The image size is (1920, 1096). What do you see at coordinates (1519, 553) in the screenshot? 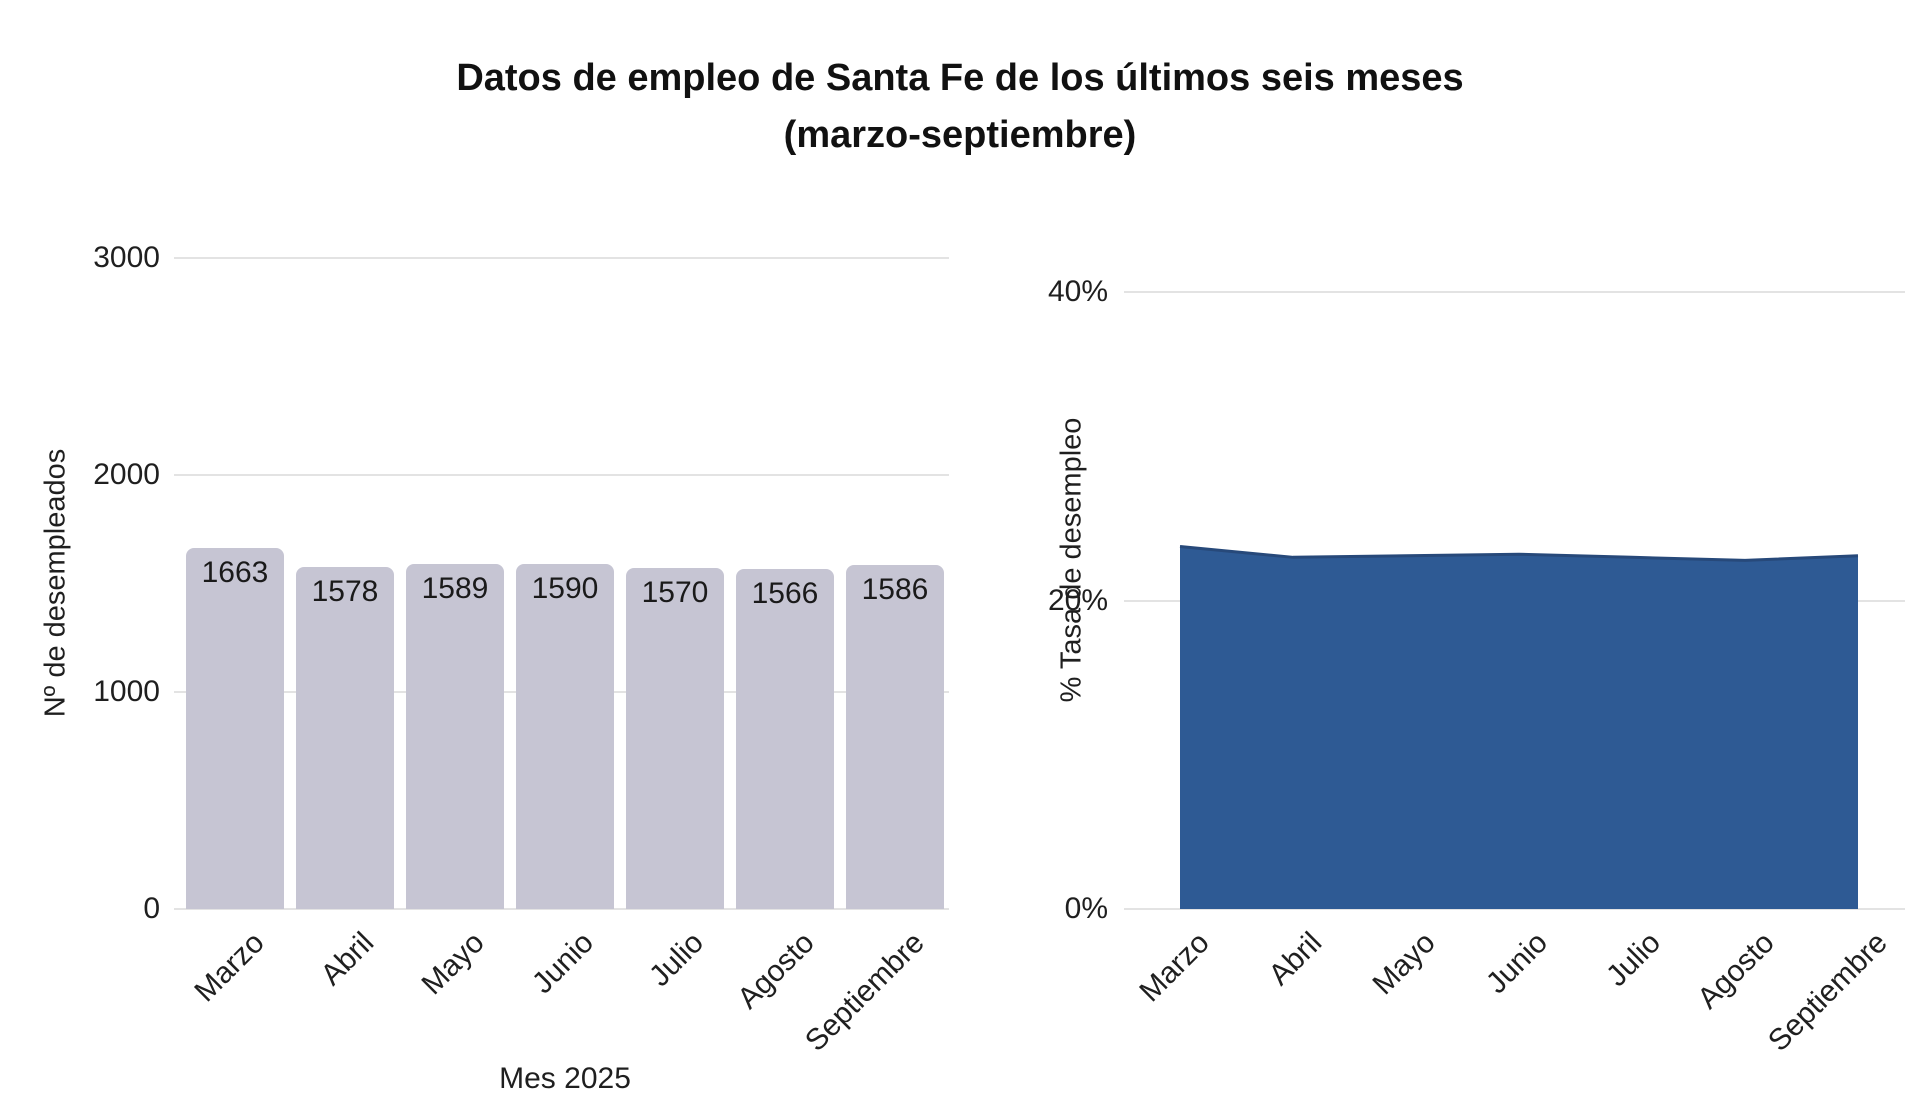
I see `area-top-edge` at bounding box center [1519, 553].